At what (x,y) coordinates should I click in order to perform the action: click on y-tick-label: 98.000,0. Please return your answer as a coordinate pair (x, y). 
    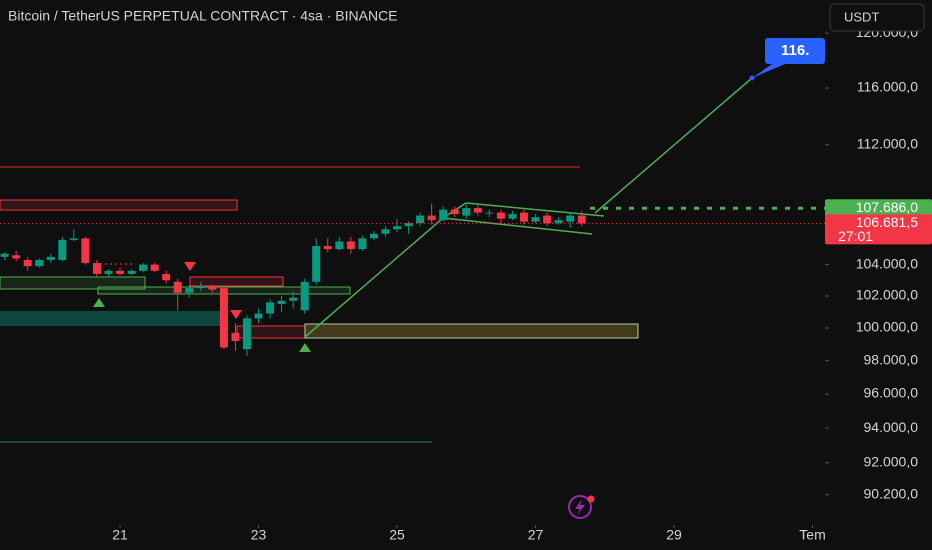
    Looking at the image, I should click on (891, 359).